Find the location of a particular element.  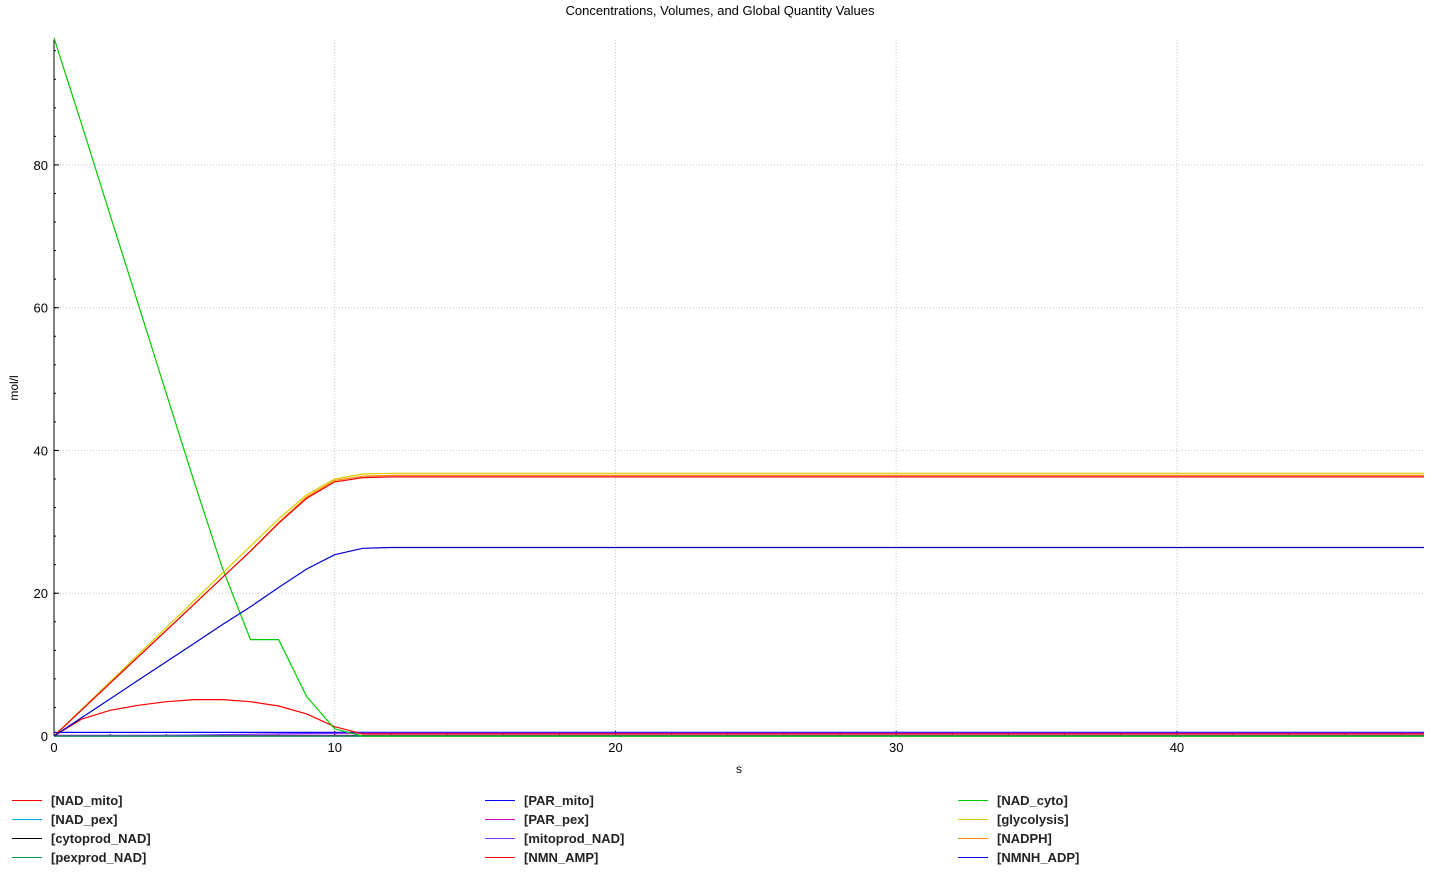

legend-item: [NMNH_ADP] is located at coordinates (1018, 857).